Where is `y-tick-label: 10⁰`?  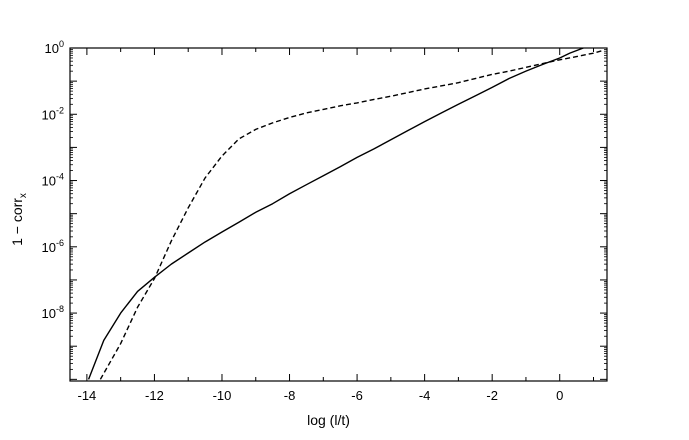
y-tick-label: 10⁰ is located at coordinates (54, 47).